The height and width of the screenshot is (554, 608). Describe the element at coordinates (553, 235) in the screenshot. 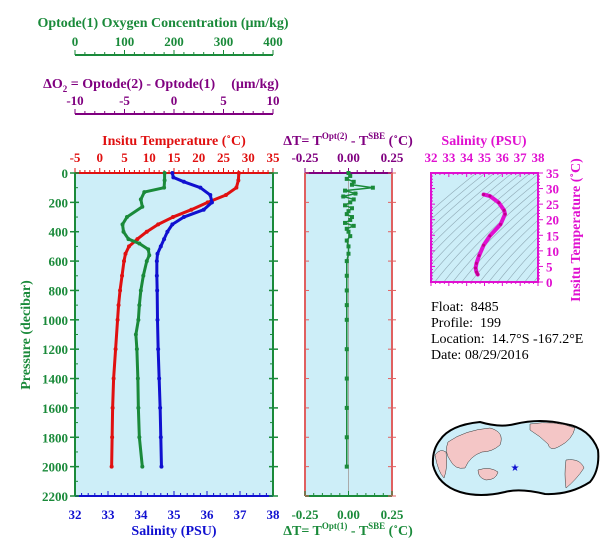

I see `ts-y-tick-label: 15` at that location.